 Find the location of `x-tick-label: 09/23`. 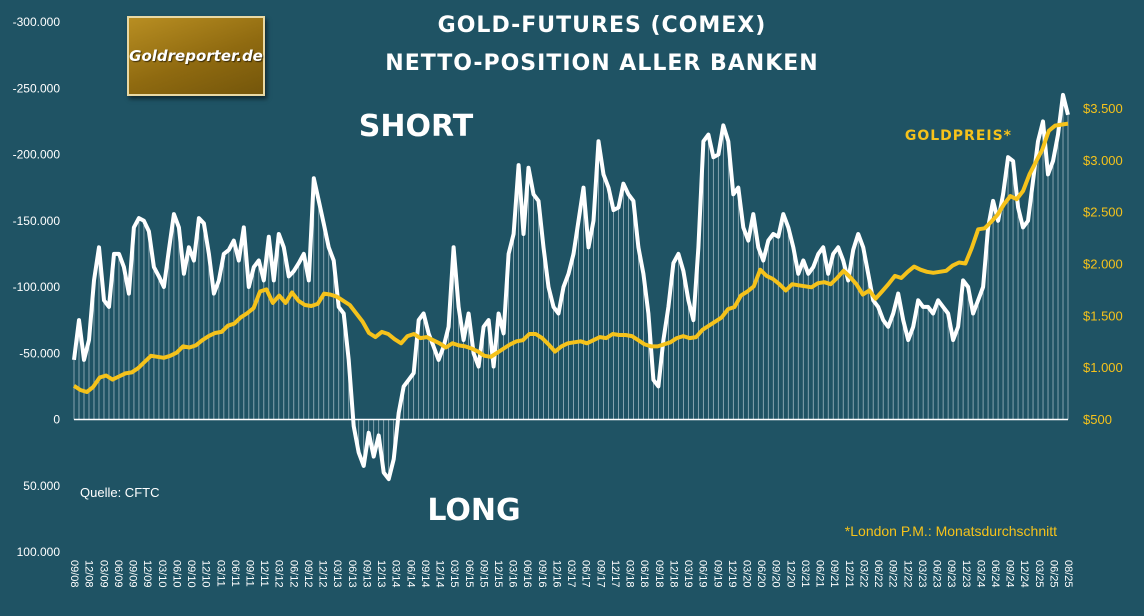

x-tick-label: 09/23 is located at coordinates (951, 574).